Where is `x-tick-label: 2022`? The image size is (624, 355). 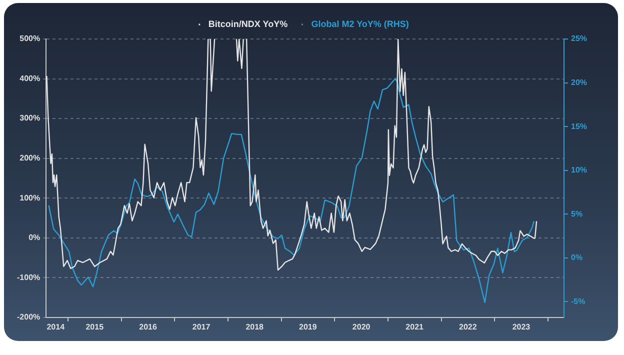 x-tick-label: 2022 is located at coordinates (468, 327).